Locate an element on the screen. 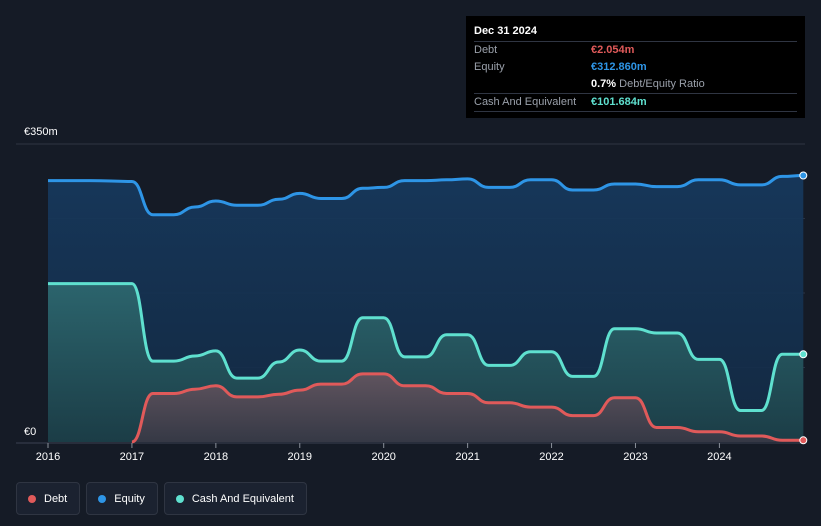 This screenshot has height=526, width=821. tooltip-cash-label: Cash And Equivalent is located at coordinates (525, 102).